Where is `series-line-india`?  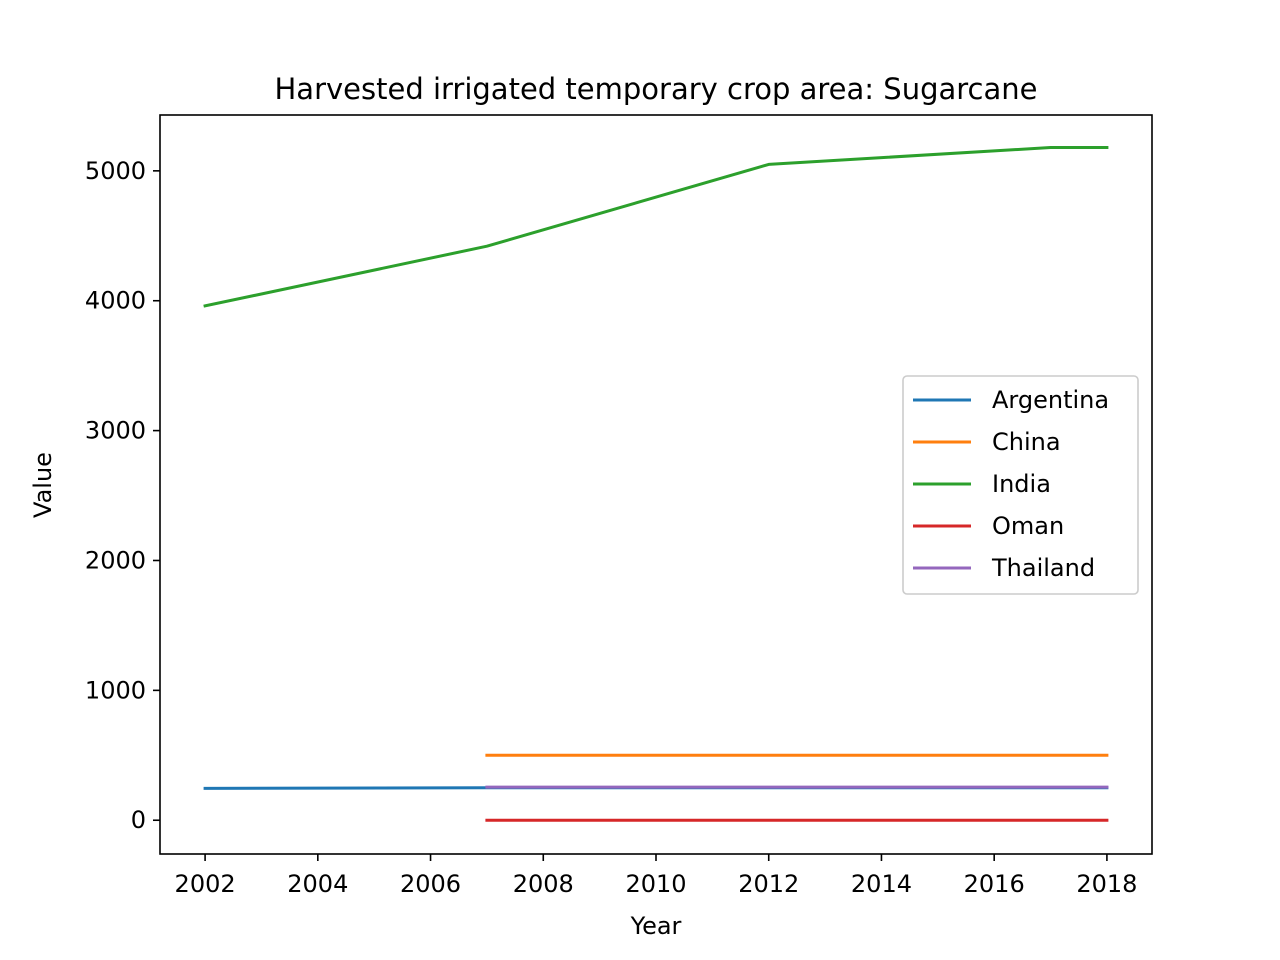
series-line-india is located at coordinates (656, 227).